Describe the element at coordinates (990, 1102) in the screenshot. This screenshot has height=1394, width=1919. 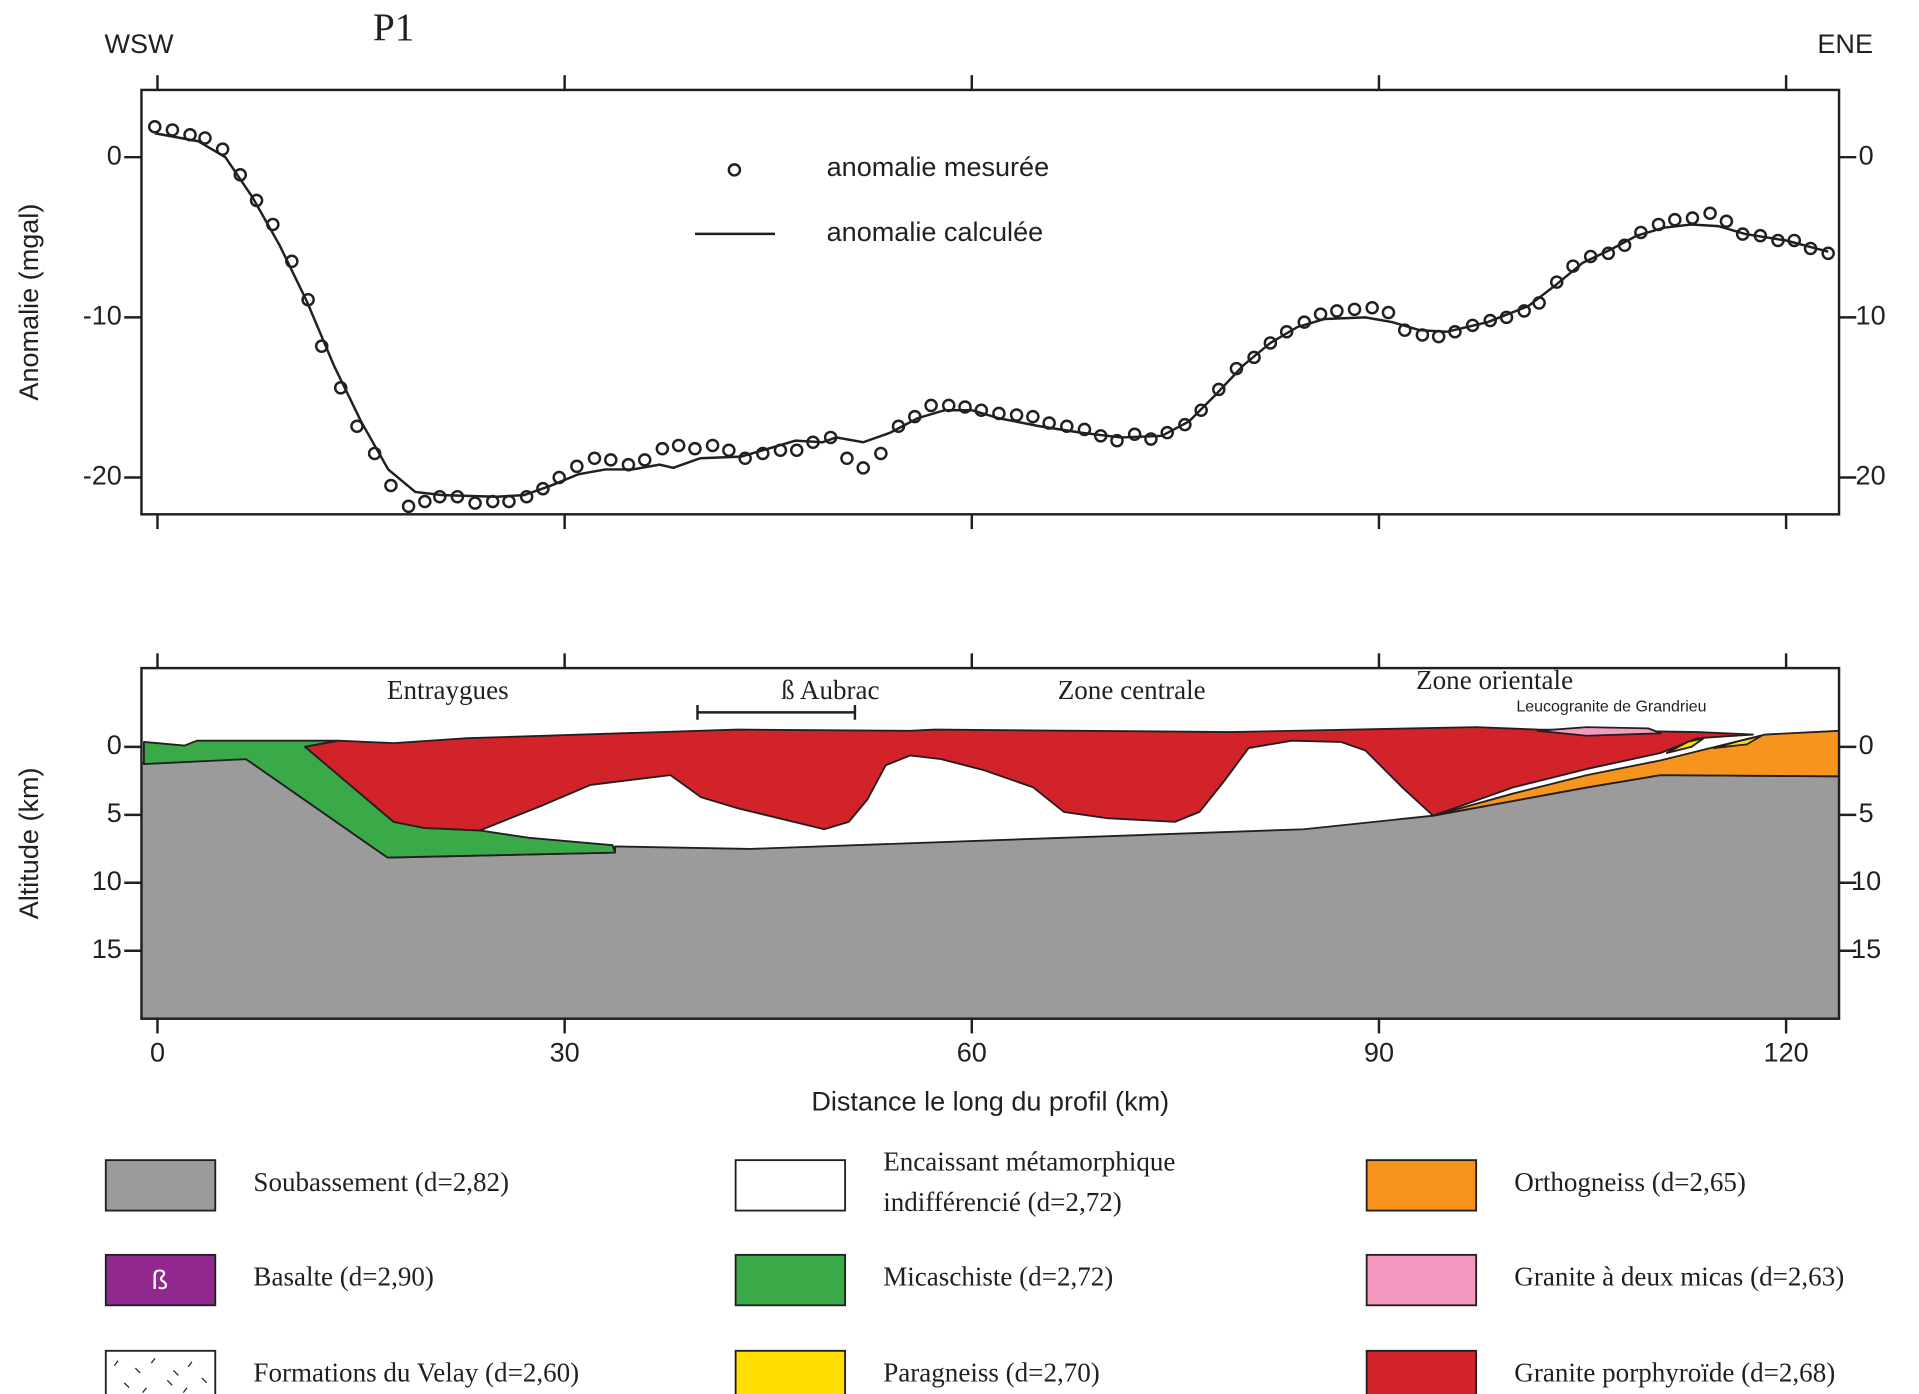
I see `x-axis-label: Distance le long du profil (km)` at that location.